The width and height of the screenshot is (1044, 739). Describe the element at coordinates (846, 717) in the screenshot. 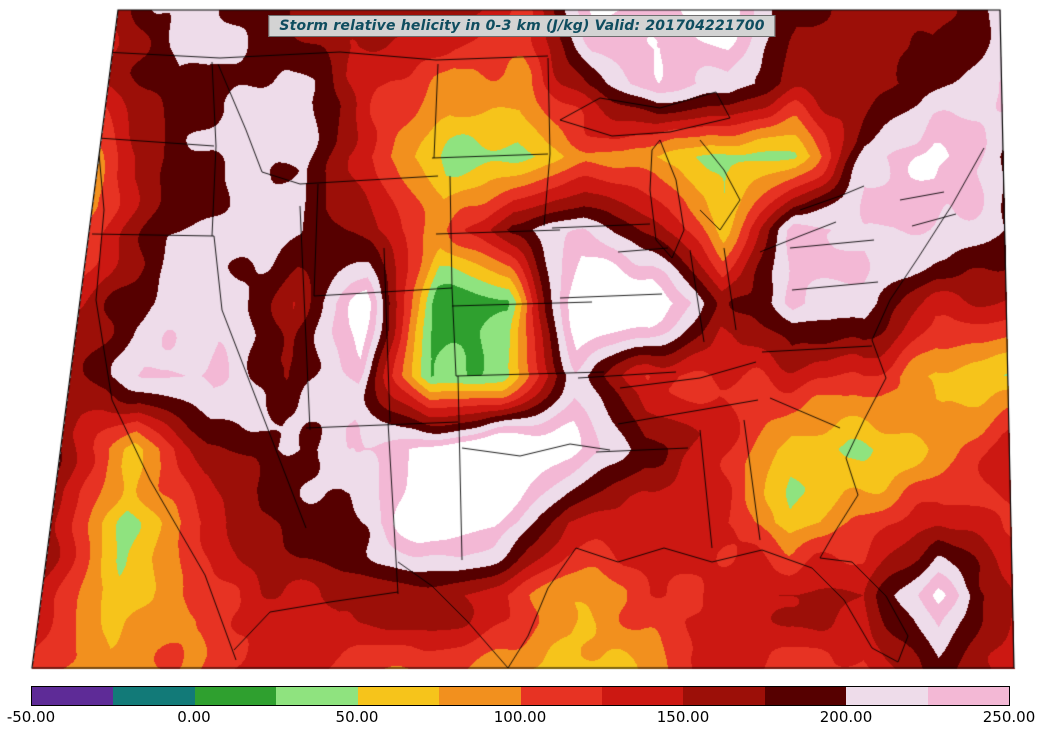

I see `colorbar-tick-label: 200.00` at that location.